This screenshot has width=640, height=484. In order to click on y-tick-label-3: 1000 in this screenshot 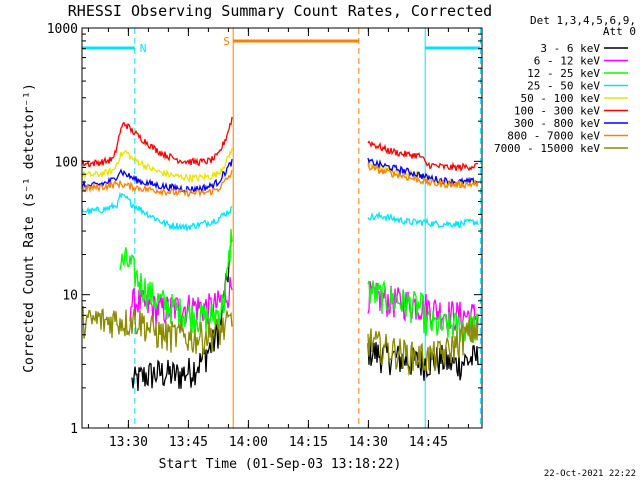, I will do `click(62, 29)`.